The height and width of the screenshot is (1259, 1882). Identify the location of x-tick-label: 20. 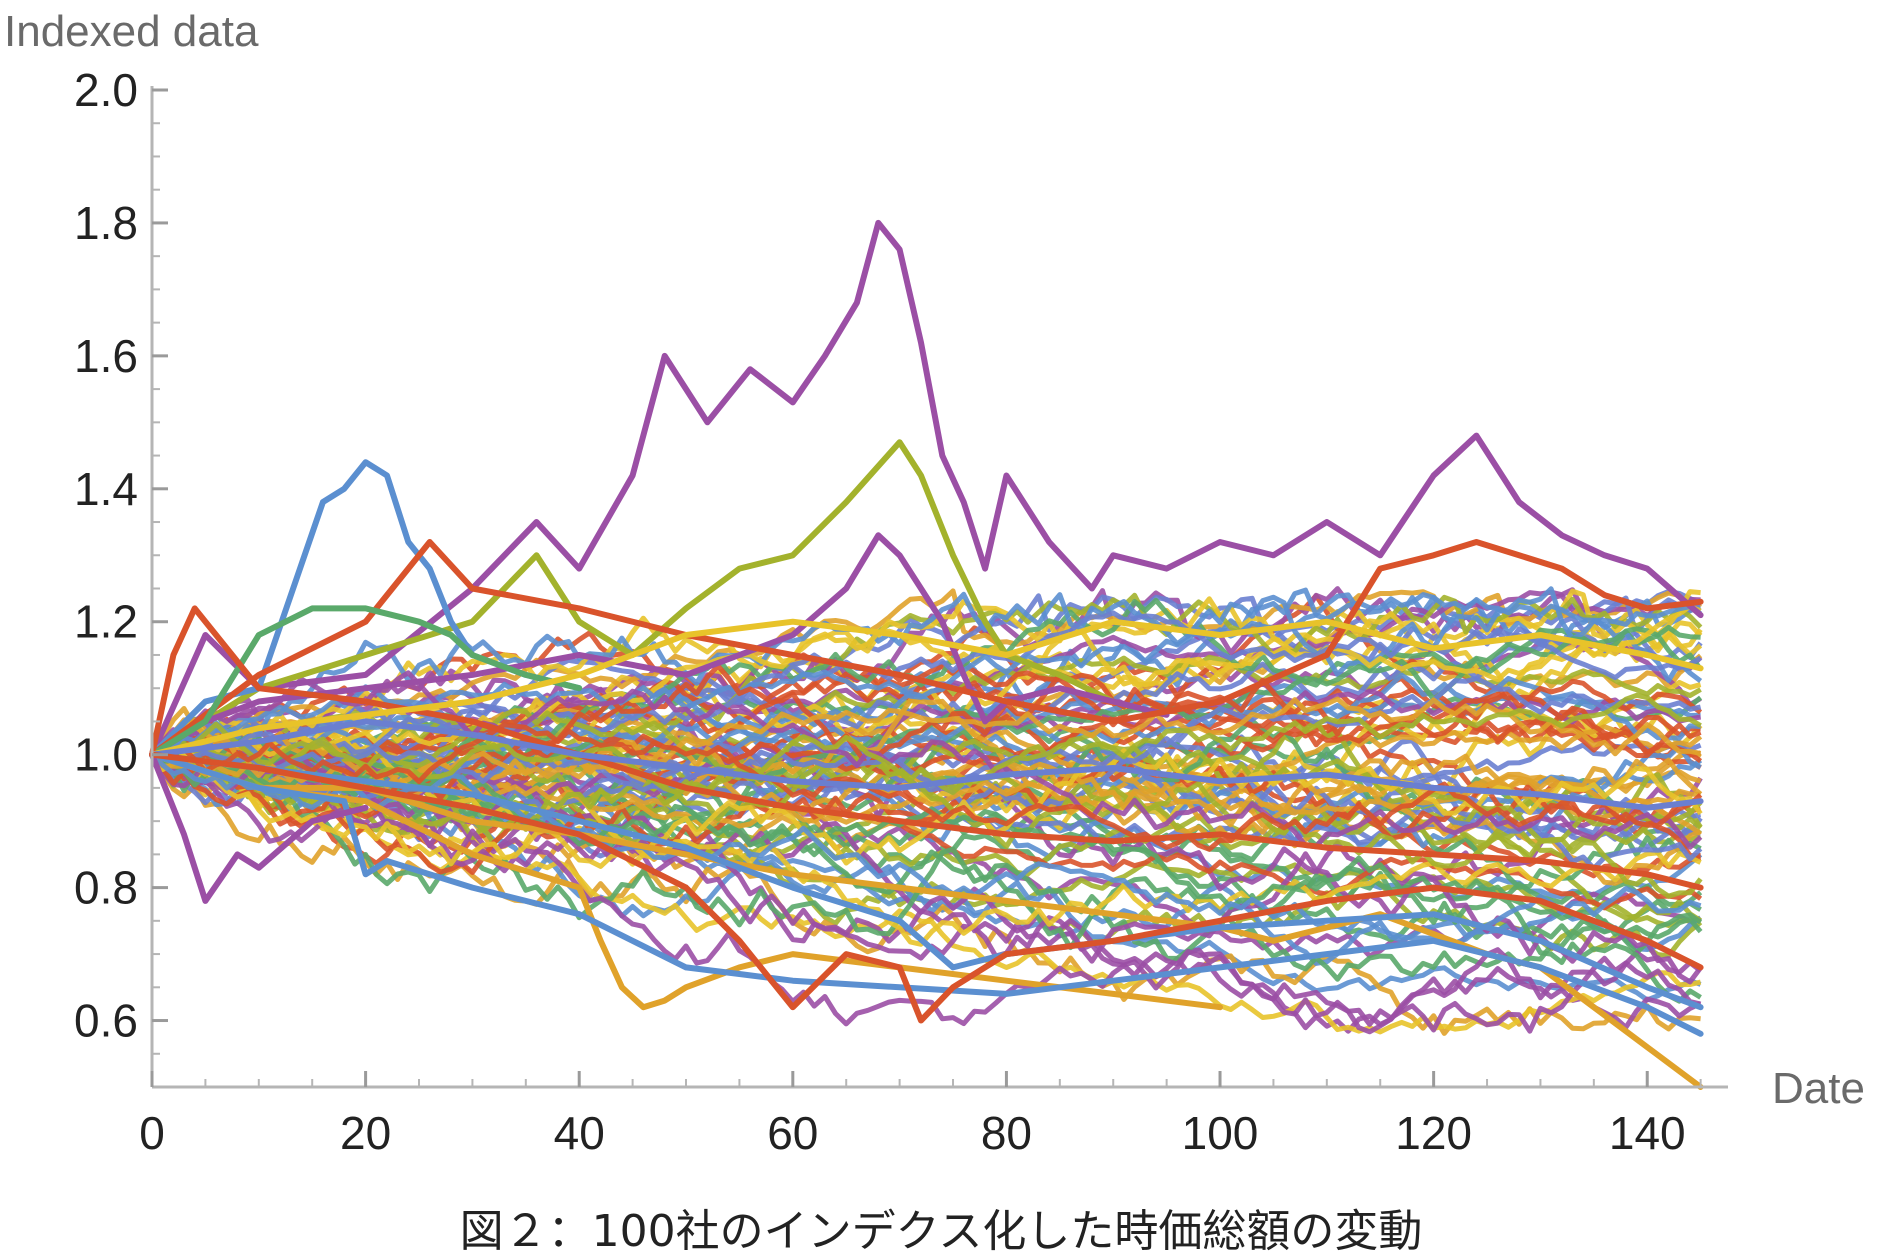
(365, 1133).